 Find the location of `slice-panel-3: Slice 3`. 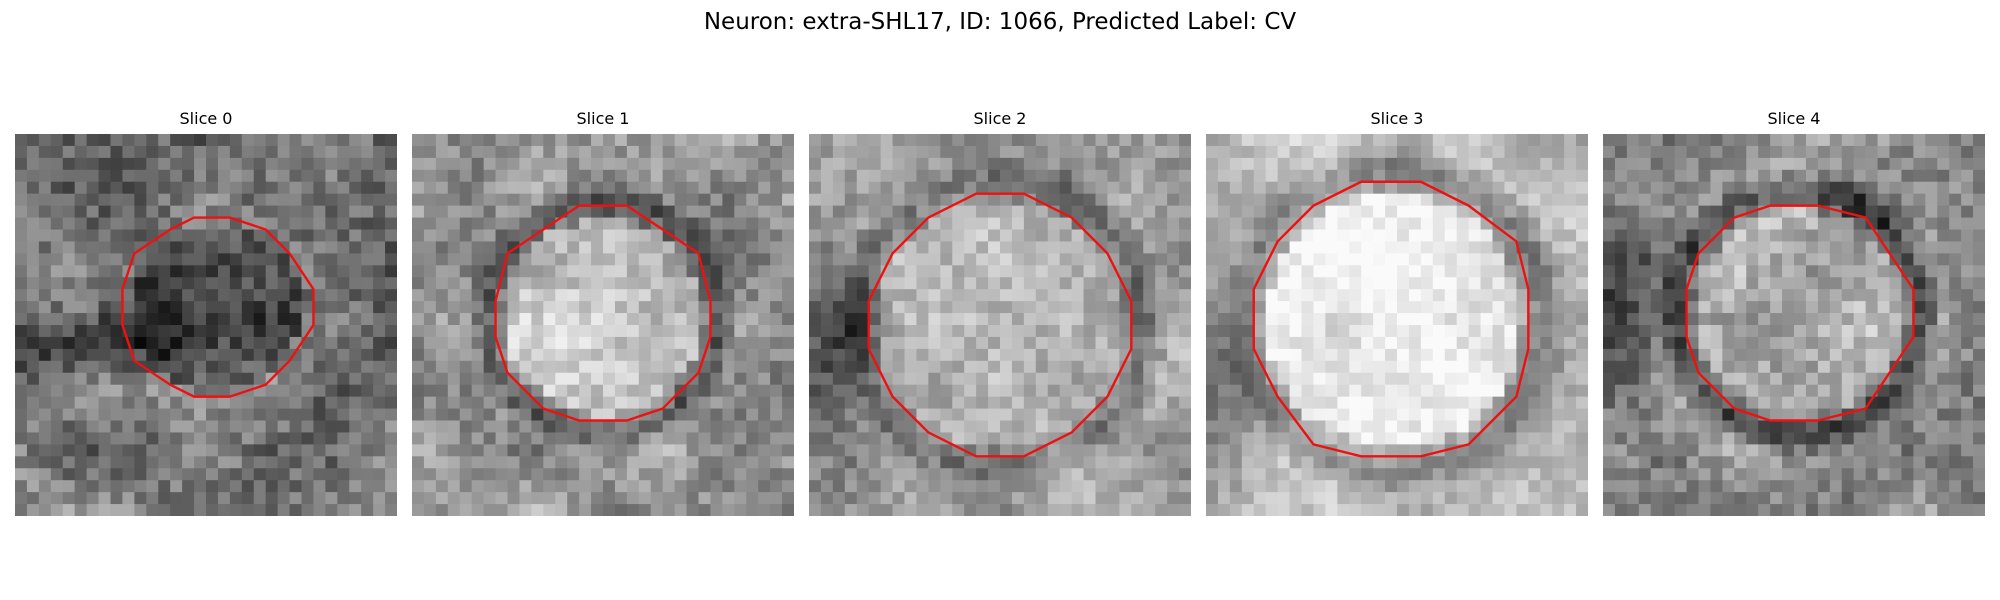

slice-panel-3: Slice 3 is located at coordinates (1397, 312).